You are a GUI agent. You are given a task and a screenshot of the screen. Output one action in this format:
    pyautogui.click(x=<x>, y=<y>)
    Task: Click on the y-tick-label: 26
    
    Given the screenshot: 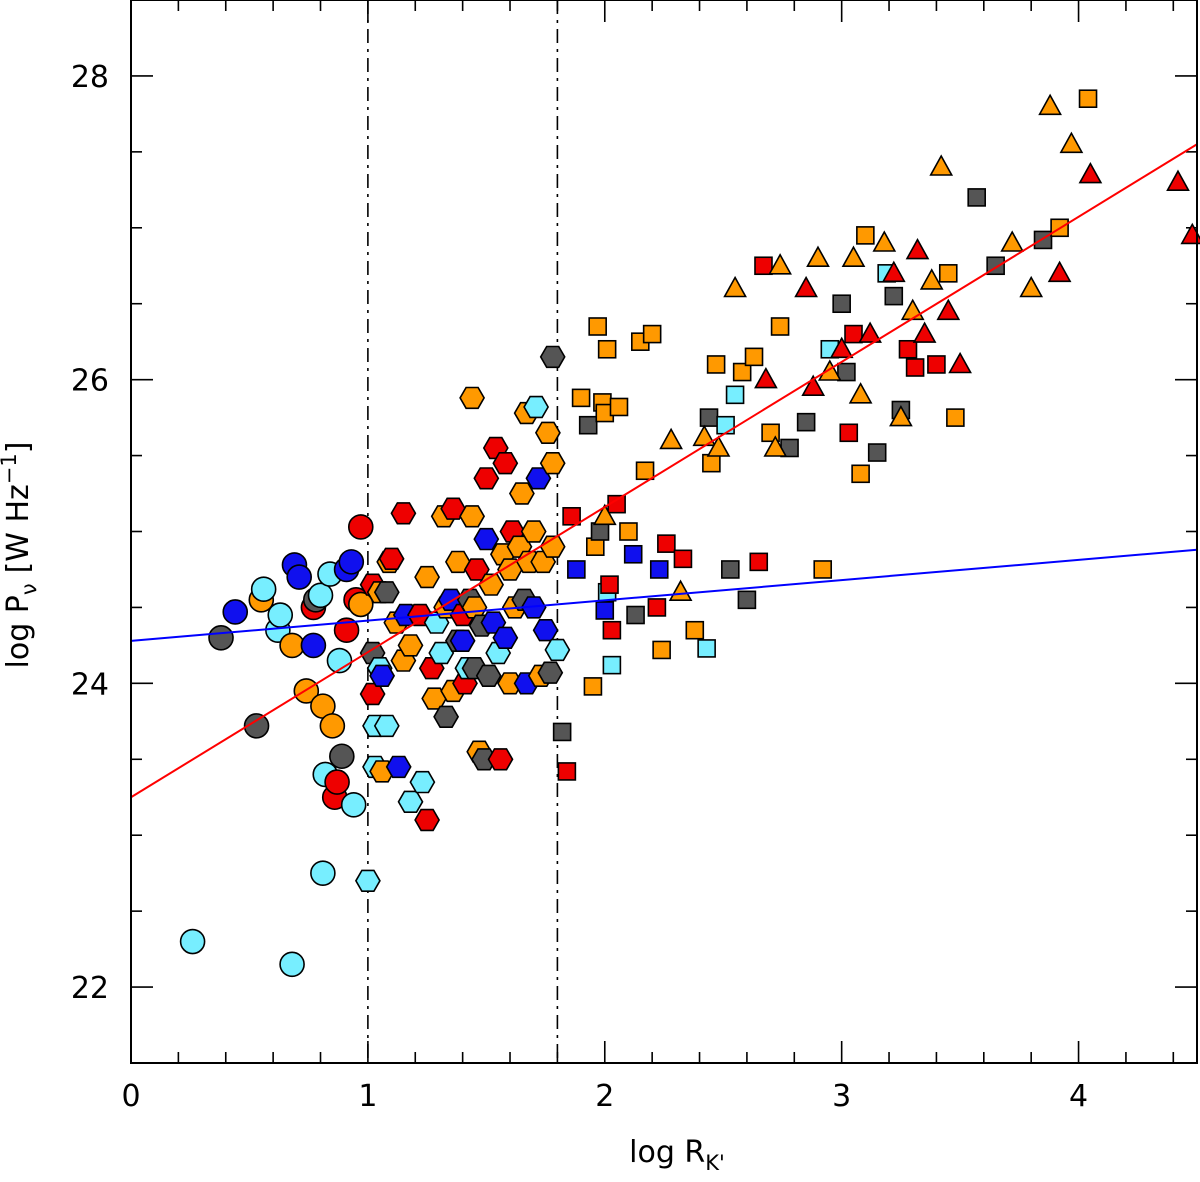 What is the action you would take?
    pyautogui.click(x=90, y=381)
    